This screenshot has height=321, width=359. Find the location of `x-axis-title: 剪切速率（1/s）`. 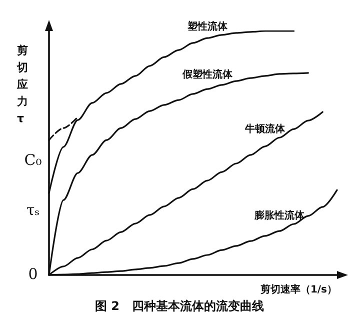

x-axis-title: 剪切速率（1/s） is located at coordinates (298, 290).